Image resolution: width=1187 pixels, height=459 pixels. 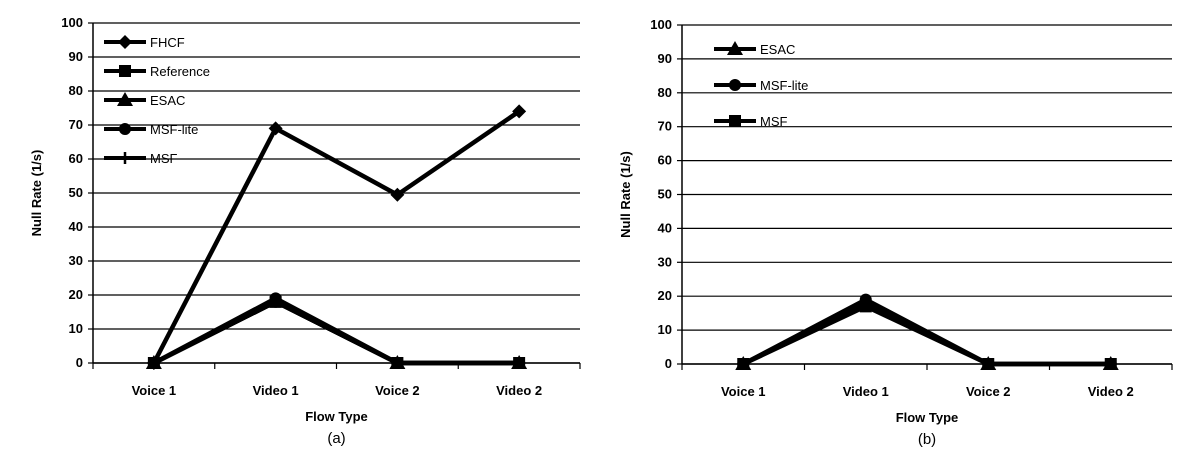 What do you see at coordinates (180, 71) in the screenshot?
I see `legend-label: Reference` at bounding box center [180, 71].